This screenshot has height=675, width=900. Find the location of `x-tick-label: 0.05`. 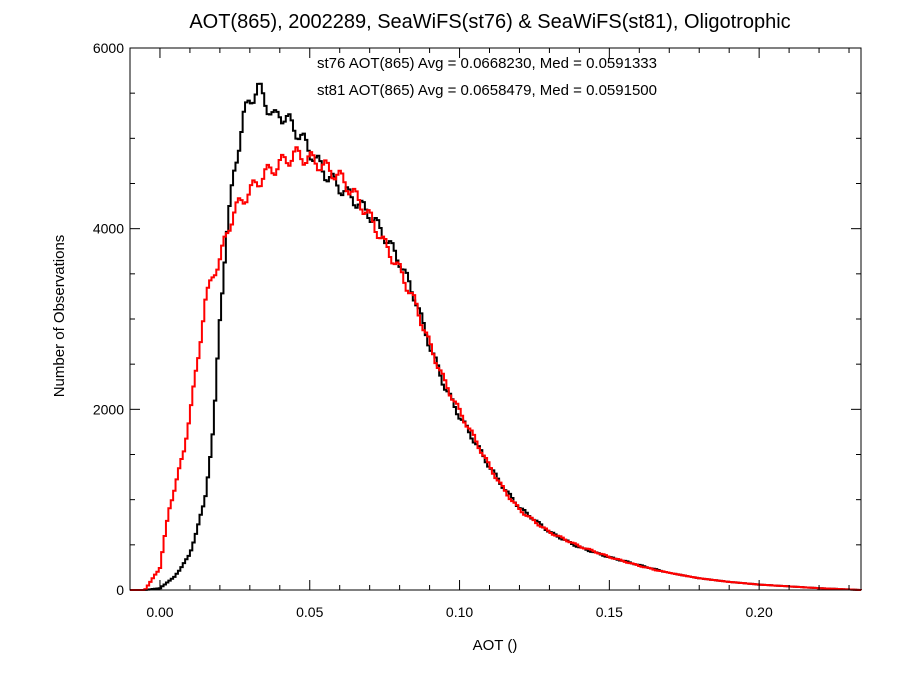

x-tick-label: 0.05 is located at coordinates (309, 612).